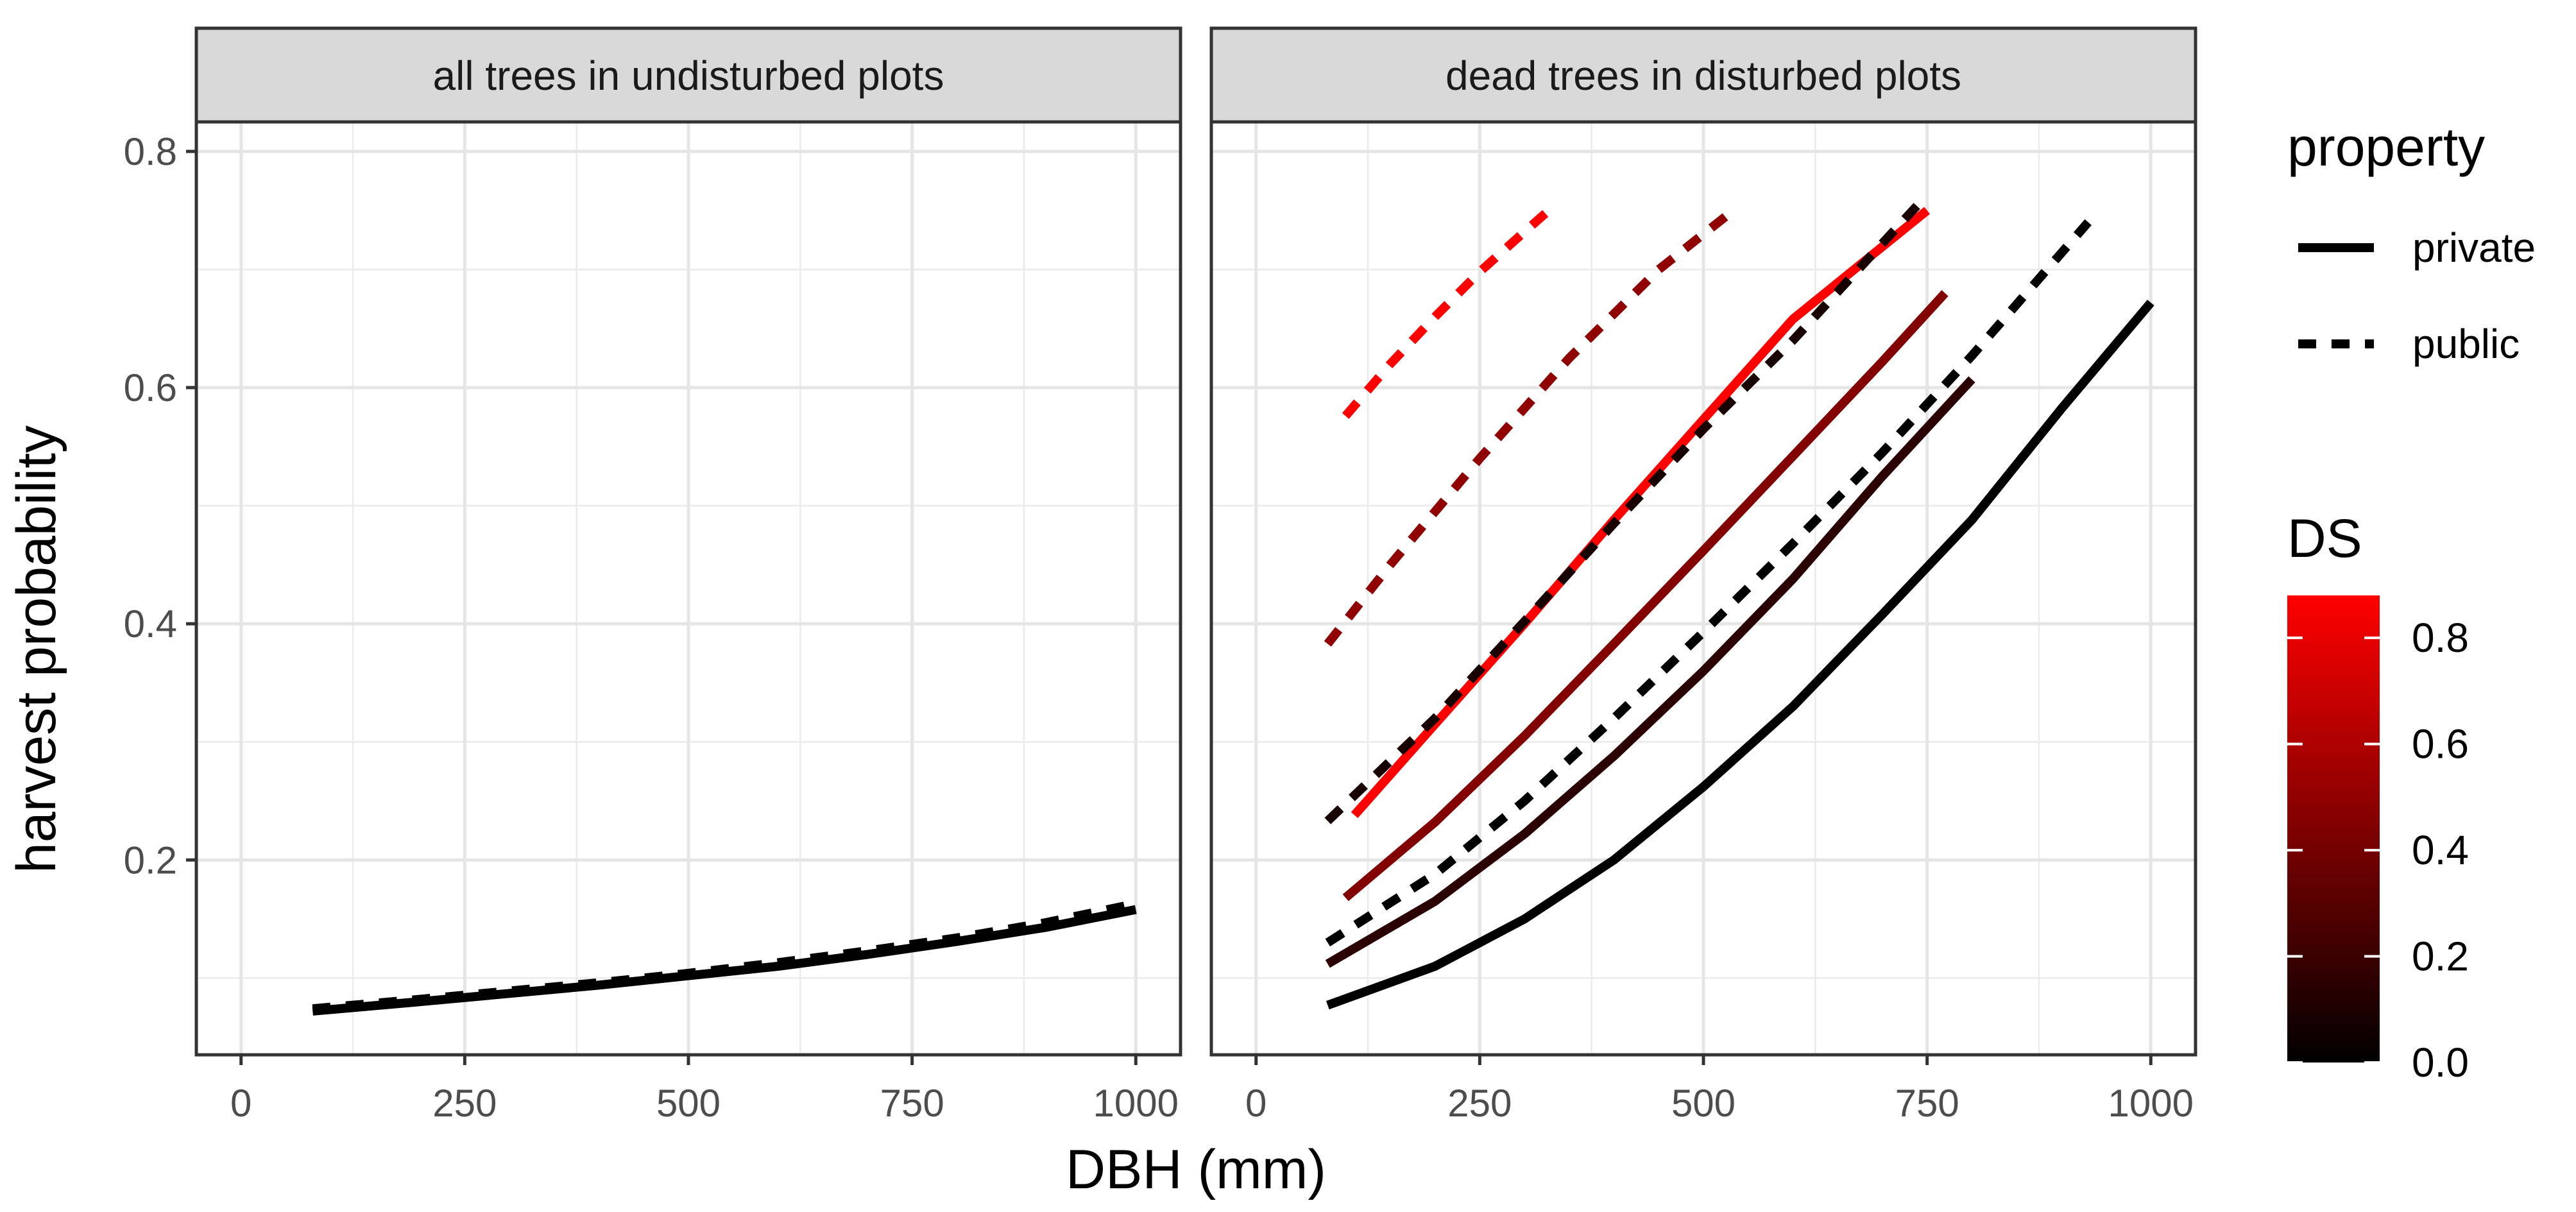 The width and height of the screenshot is (2576, 1212). I want to click on x-axis-title: DBH (mm), so click(1196, 1169).